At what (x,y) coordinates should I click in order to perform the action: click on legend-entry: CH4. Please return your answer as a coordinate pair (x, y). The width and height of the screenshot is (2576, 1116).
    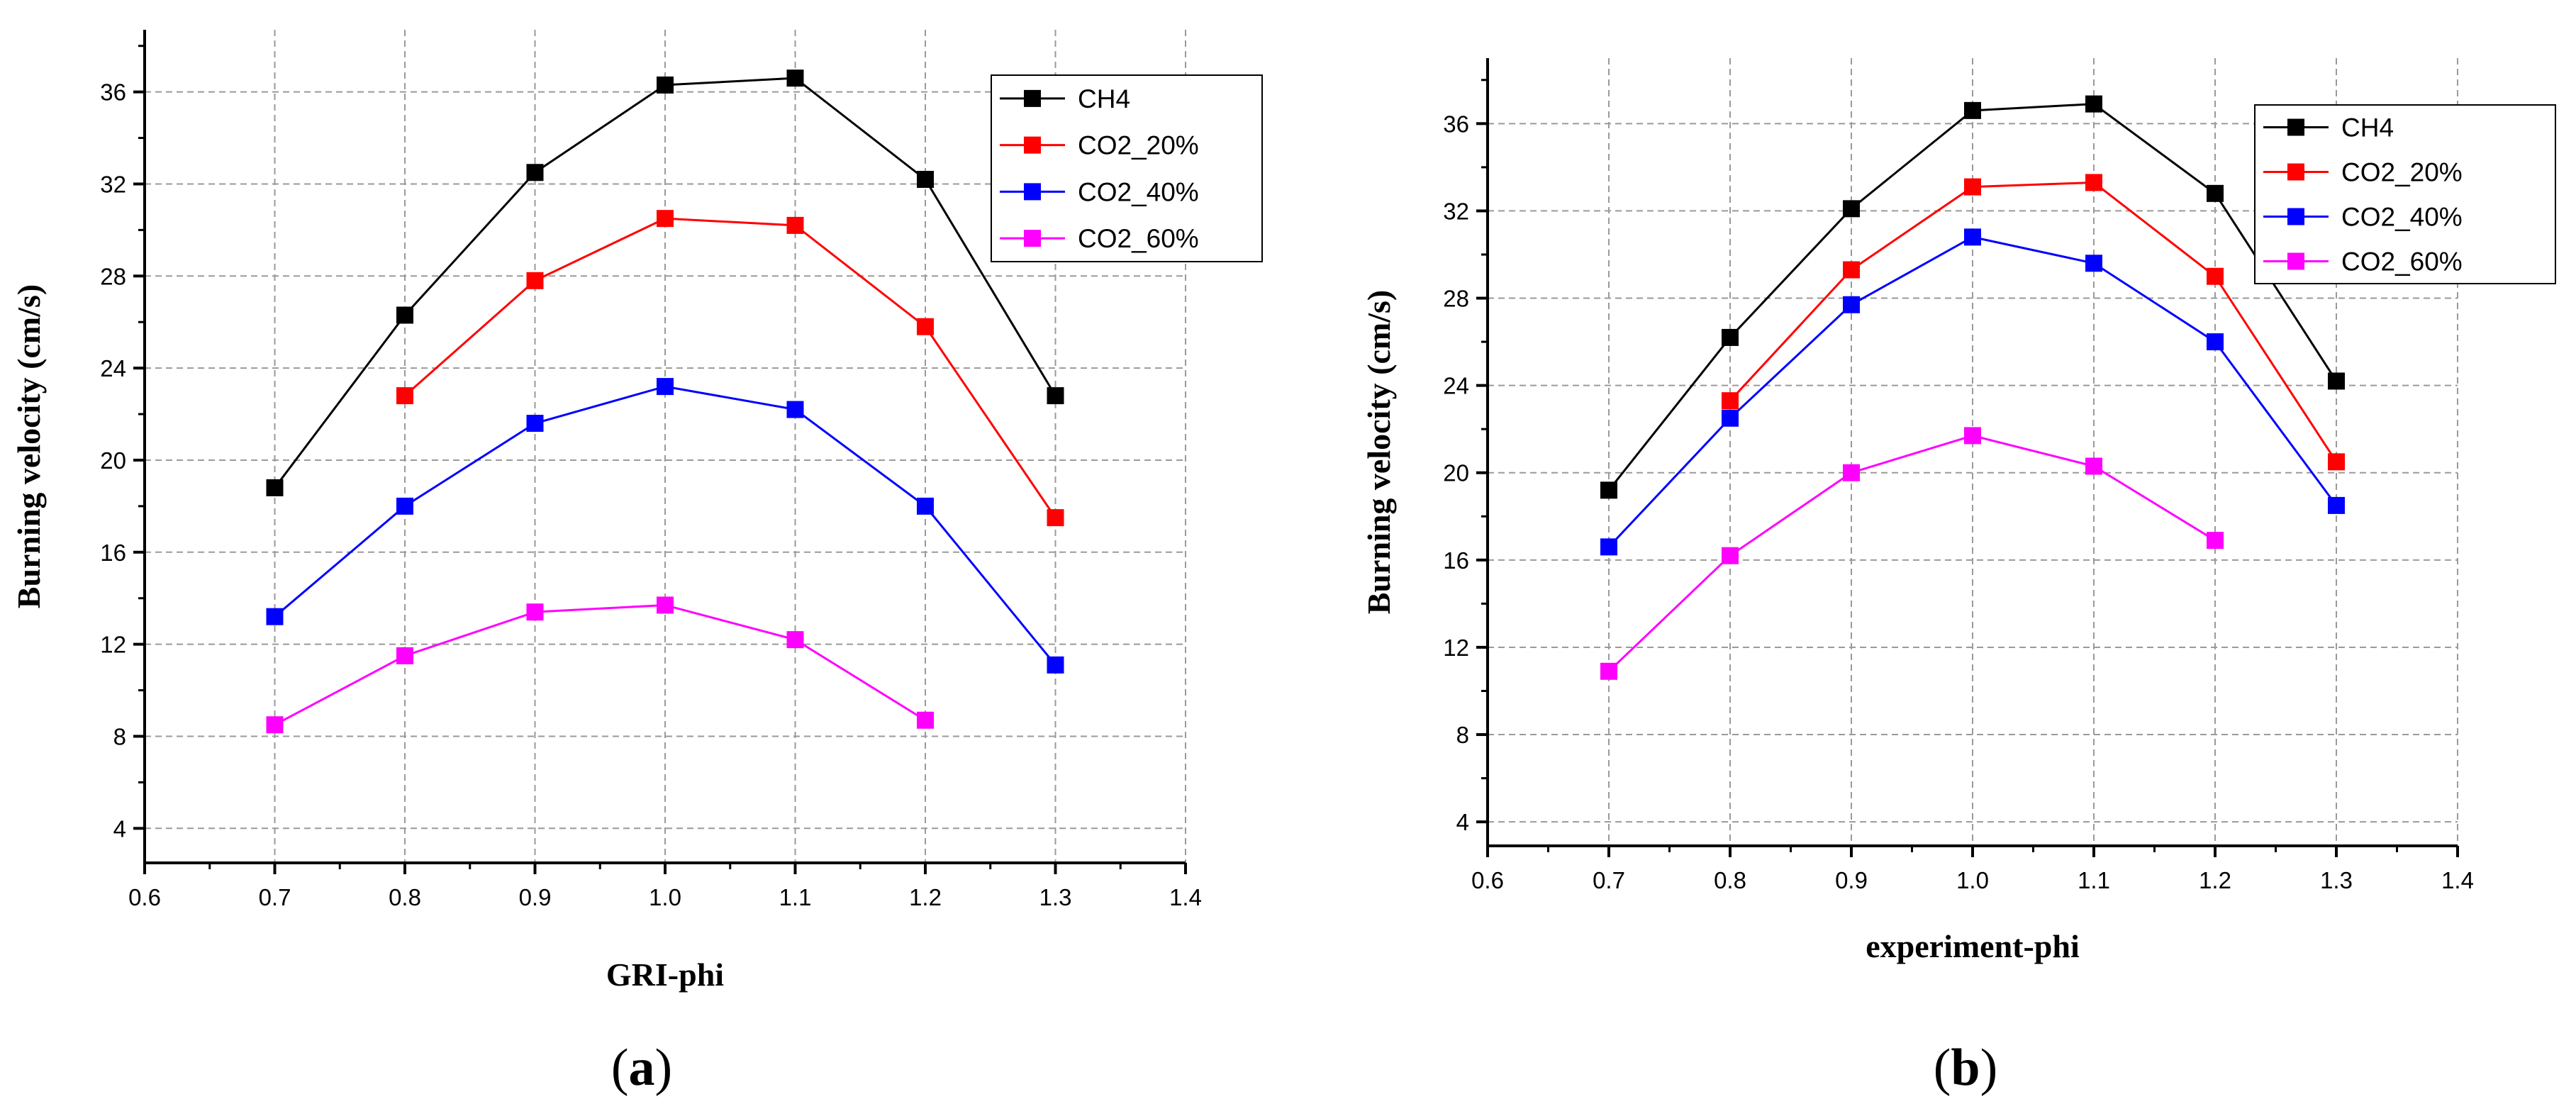
    Looking at the image, I should click on (2328, 128).